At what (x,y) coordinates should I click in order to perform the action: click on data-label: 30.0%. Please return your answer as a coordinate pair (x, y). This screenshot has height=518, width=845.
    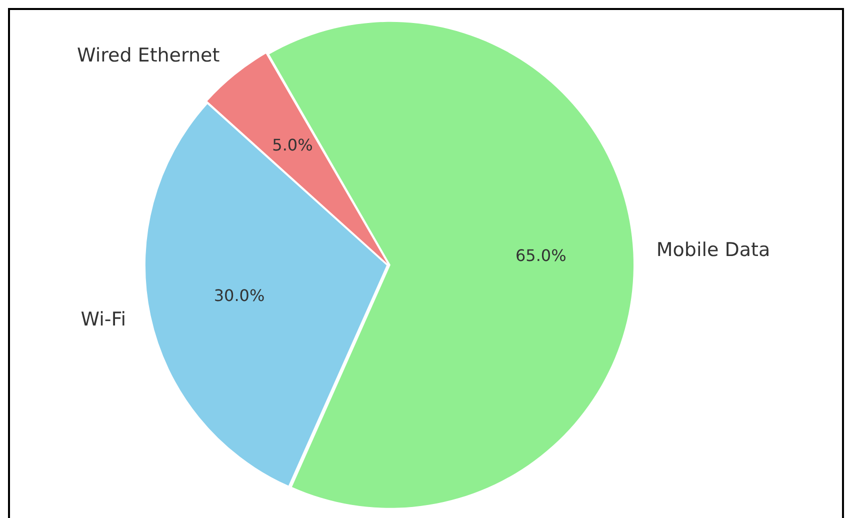
    Looking at the image, I should click on (239, 295).